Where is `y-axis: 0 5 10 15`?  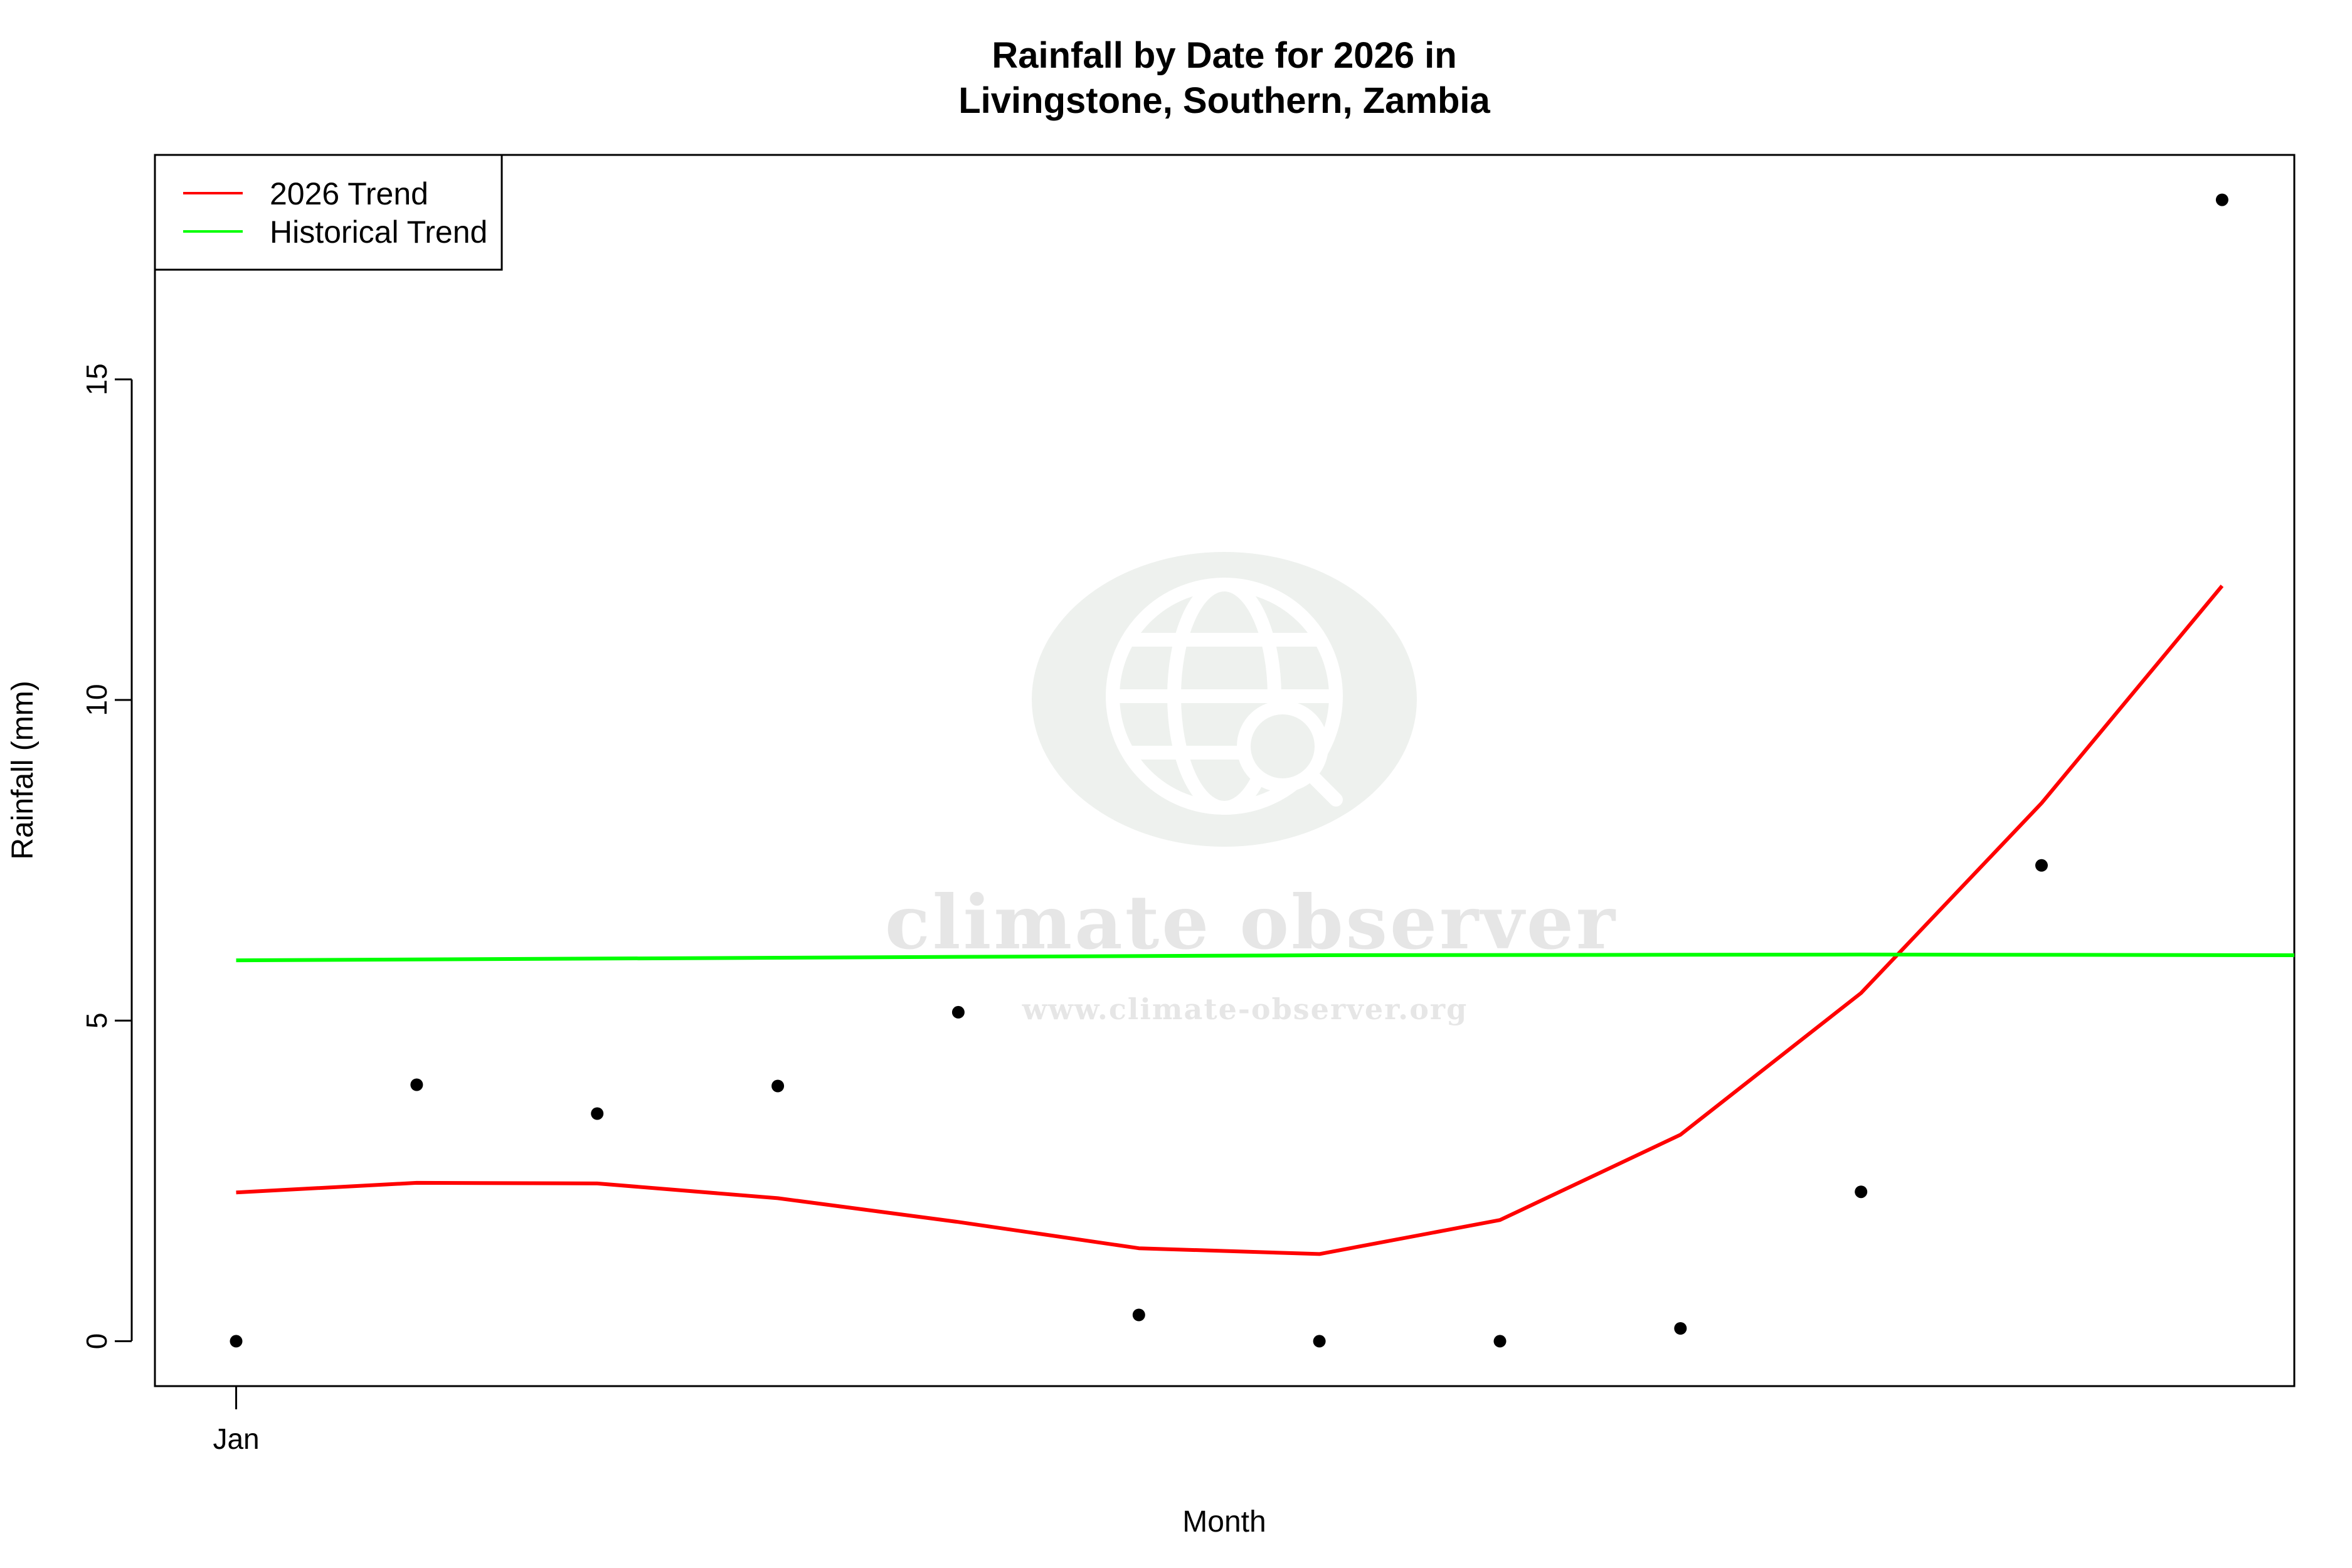 y-axis: 0 5 10 15 is located at coordinates (106, 856).